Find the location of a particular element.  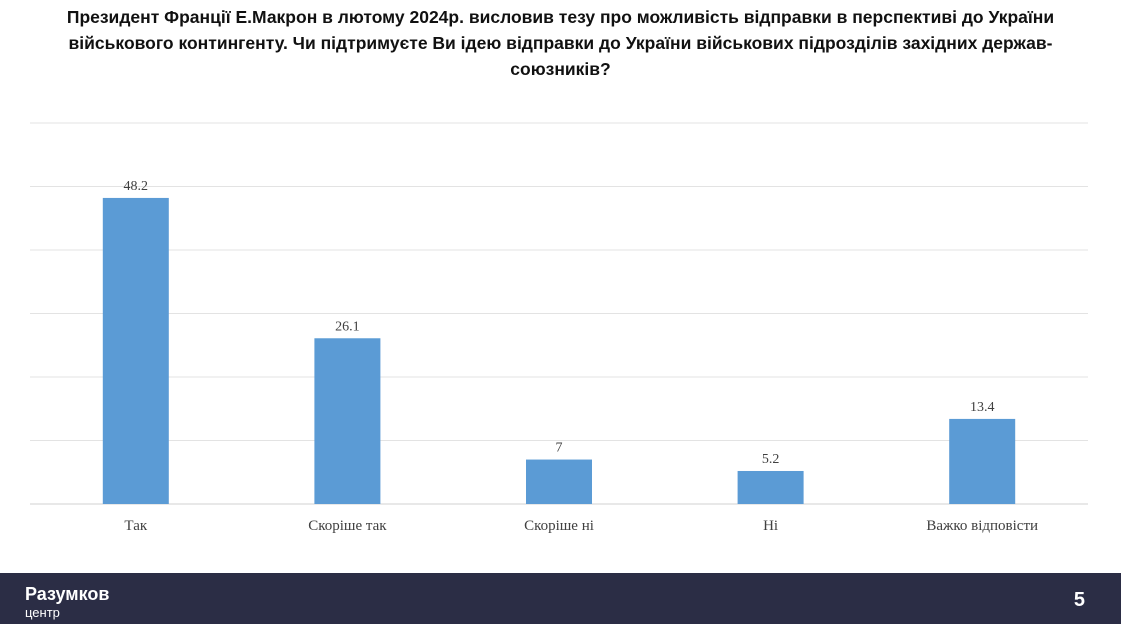

data-label: 7 is located at coordinates (559, 448).